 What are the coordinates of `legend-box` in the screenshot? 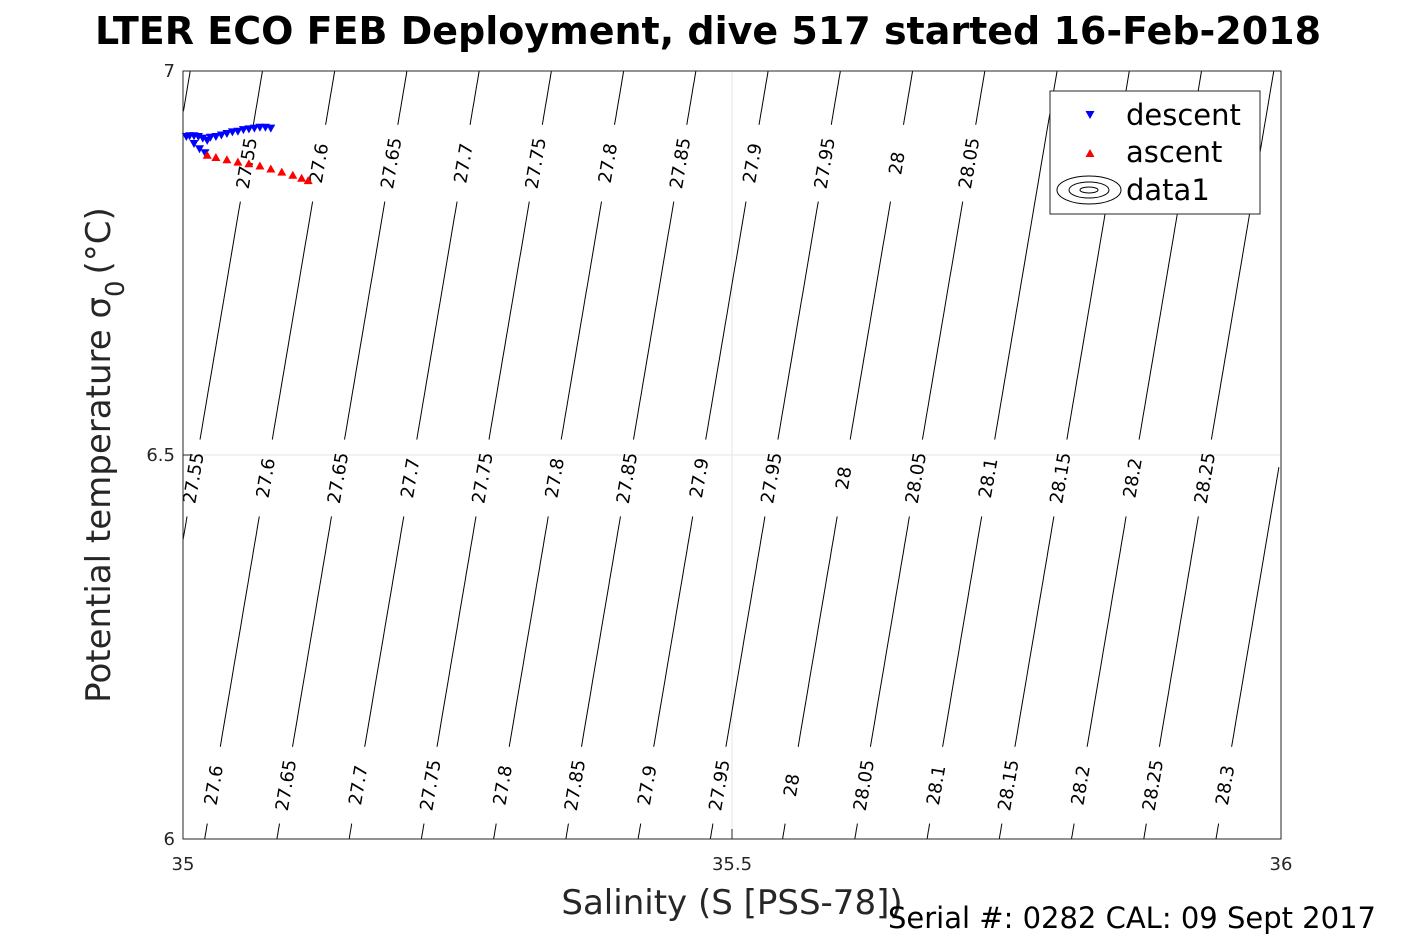 It's located at (1155, 152).